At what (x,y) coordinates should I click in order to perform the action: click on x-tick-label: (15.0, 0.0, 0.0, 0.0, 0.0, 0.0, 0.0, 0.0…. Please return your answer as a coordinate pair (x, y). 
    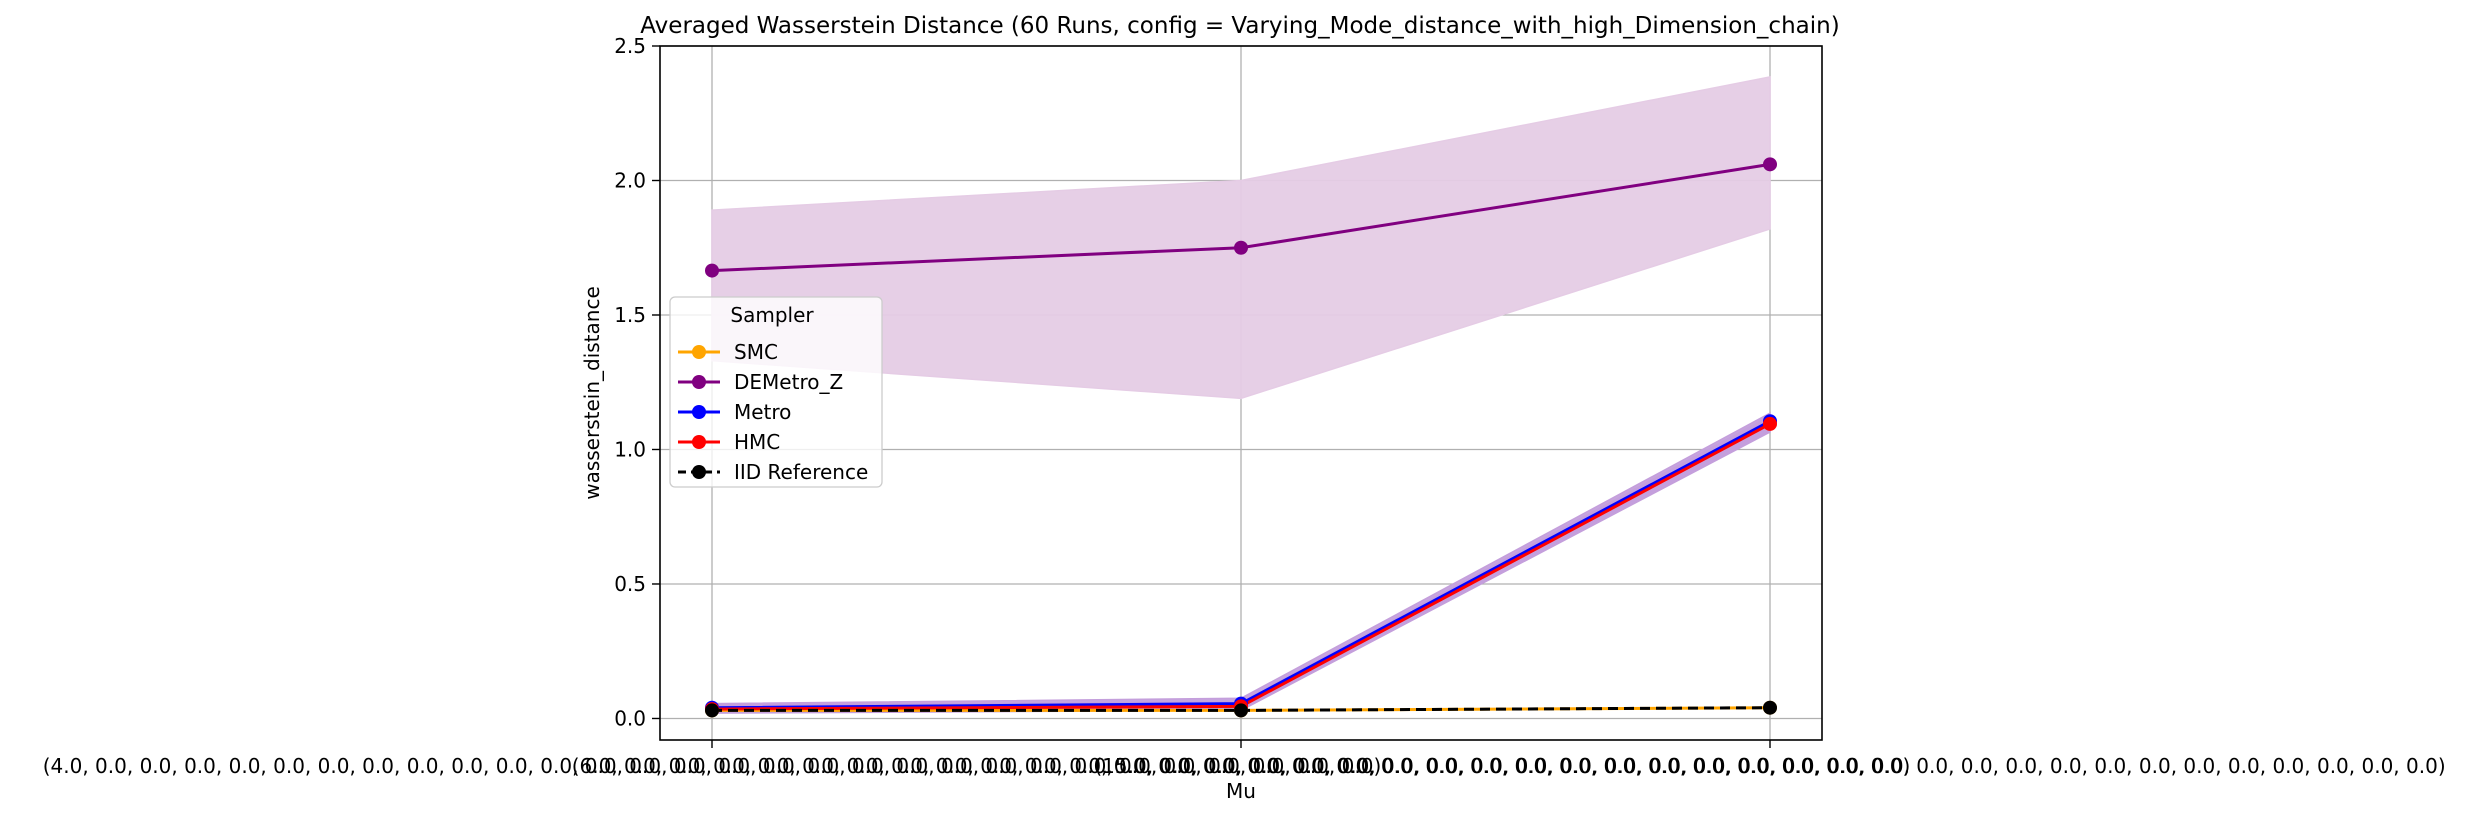
    Looking at the image, I should click on (1769, 766).